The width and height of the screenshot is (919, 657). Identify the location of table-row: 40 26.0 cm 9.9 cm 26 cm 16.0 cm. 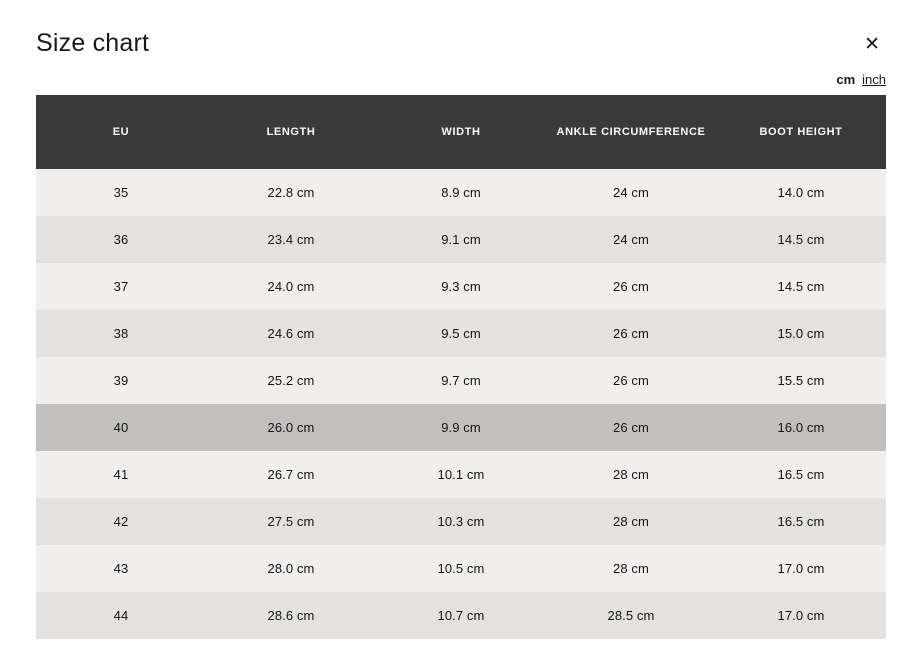
(461, 427).